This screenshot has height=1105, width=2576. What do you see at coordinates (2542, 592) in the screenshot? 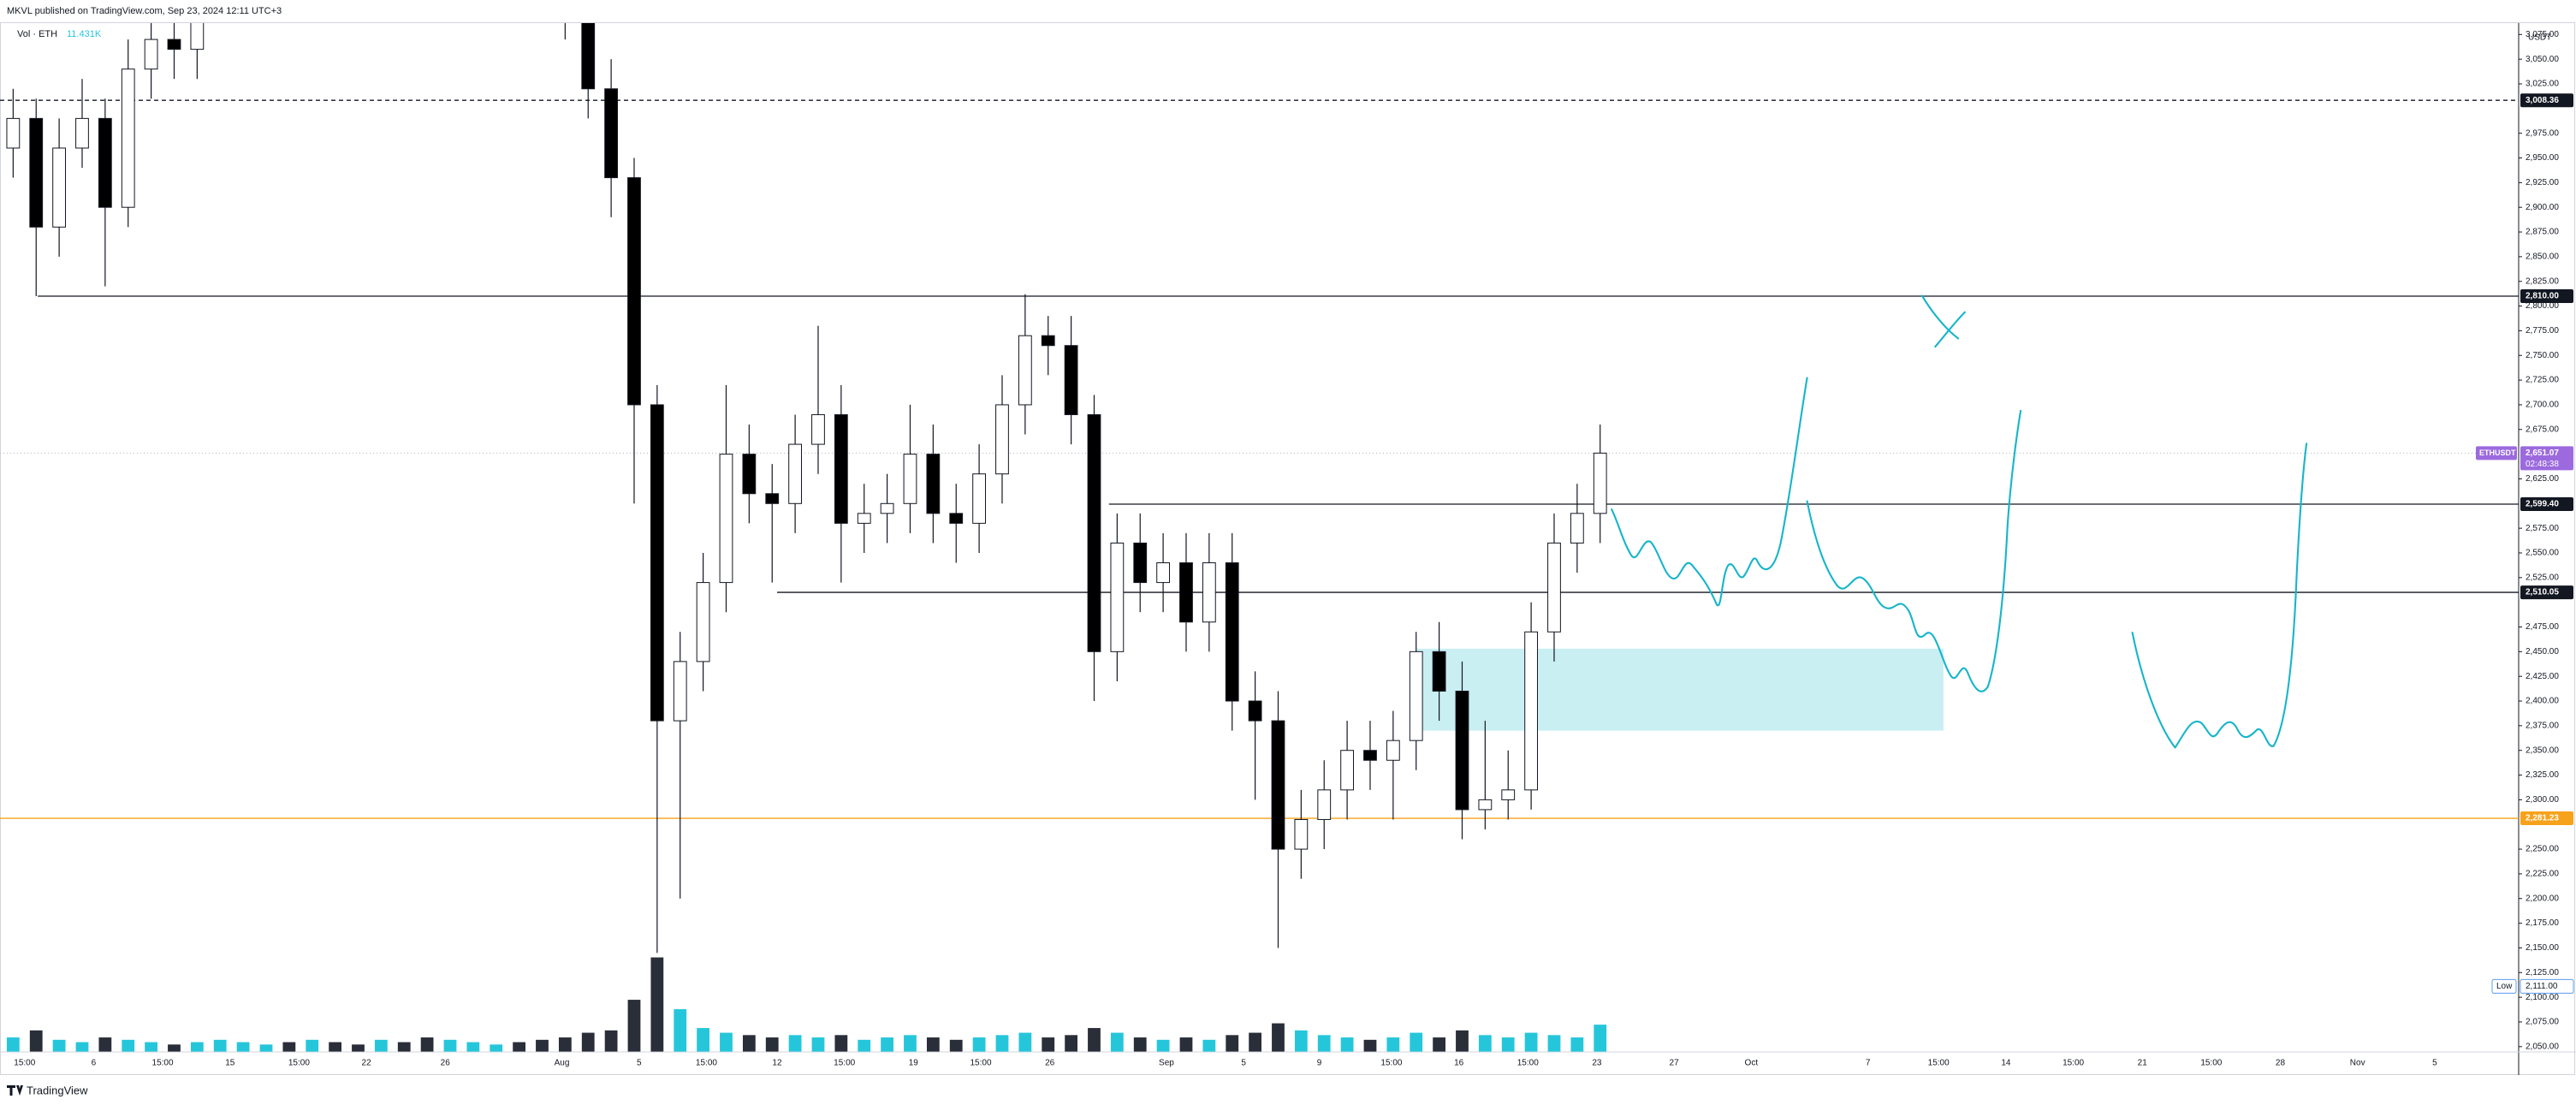
I see `price-tag-label: 2,510.05` at bounding box center [2542, 592].